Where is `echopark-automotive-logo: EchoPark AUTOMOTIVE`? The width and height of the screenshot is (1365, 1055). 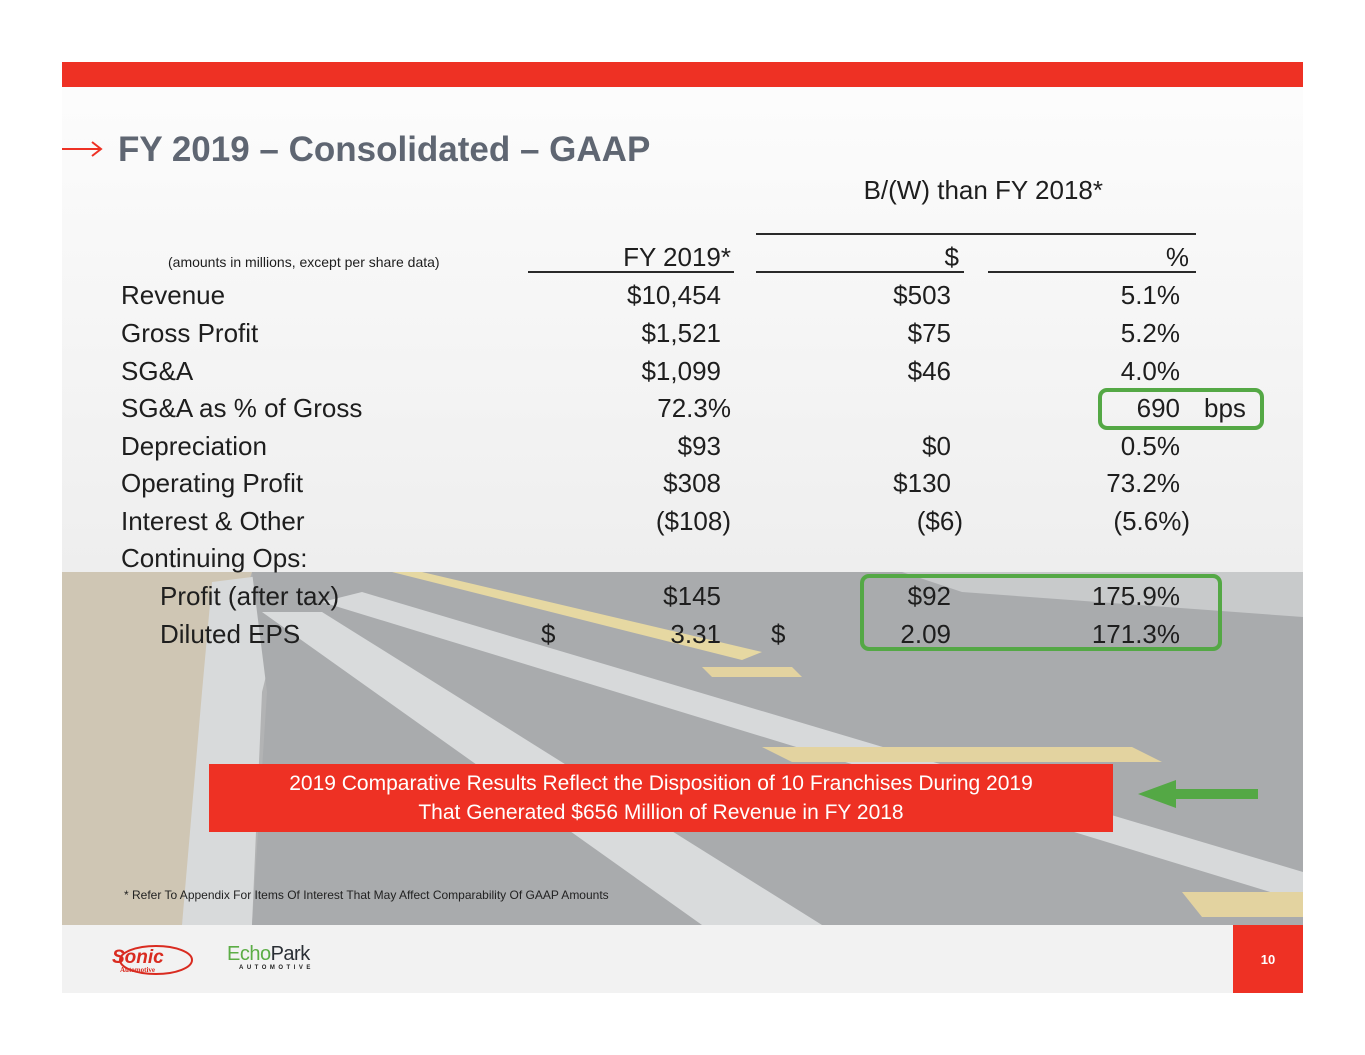 echopark-automotive-logo: EchoPark AUTOMOTIVE is located at coordinates (270, 957).